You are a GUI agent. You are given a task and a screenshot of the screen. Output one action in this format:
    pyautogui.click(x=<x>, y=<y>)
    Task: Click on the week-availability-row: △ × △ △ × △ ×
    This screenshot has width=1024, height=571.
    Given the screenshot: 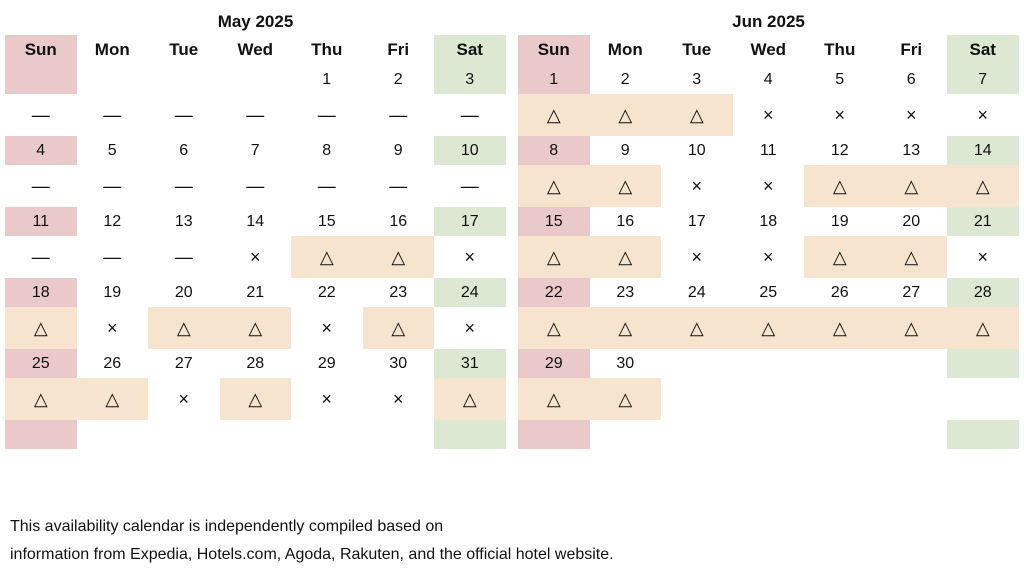 What is the action you would take?
    pyautogui.click(x=255, y=328)
    